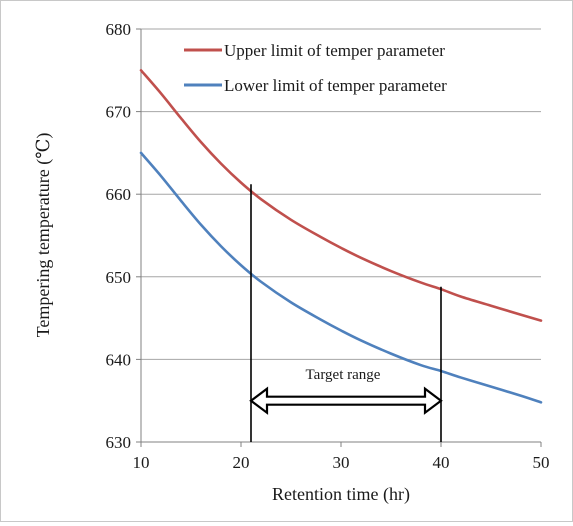 Image resolution: width=573 pixels, height=526 pixels. Describe the element at coordinates (241, 462) in the screenshot. I see `x-tick-label: 20` at that location.